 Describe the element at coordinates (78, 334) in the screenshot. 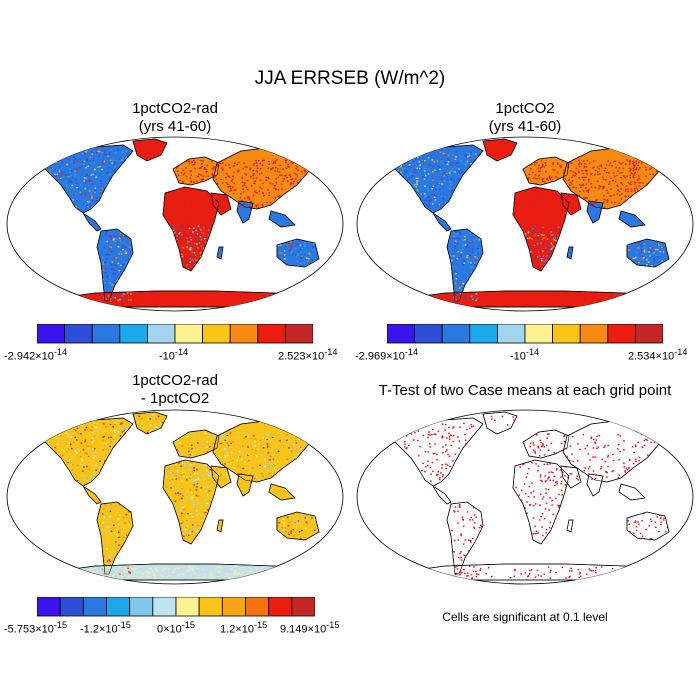

I see `colorbar-swatch` at that location.